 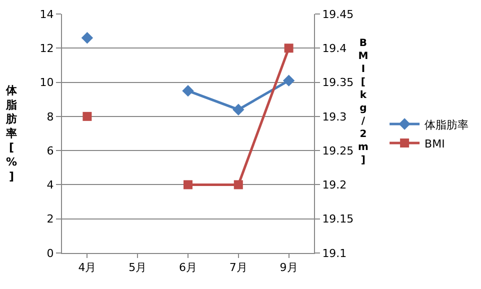 What do you see at coordinates (137, 267) in the screenshot?
I see `x-tick-label: 5月` at bounding box center [137, 267].